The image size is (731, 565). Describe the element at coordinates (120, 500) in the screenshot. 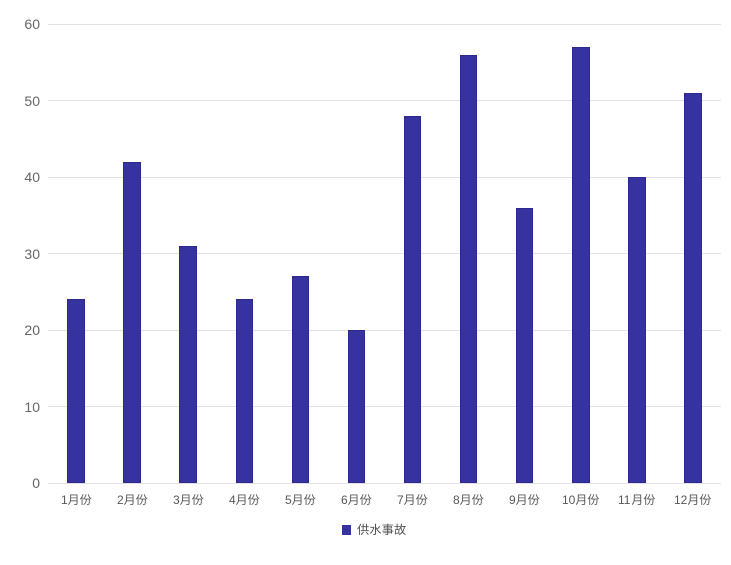

I see `svg-text: 2` at that location.